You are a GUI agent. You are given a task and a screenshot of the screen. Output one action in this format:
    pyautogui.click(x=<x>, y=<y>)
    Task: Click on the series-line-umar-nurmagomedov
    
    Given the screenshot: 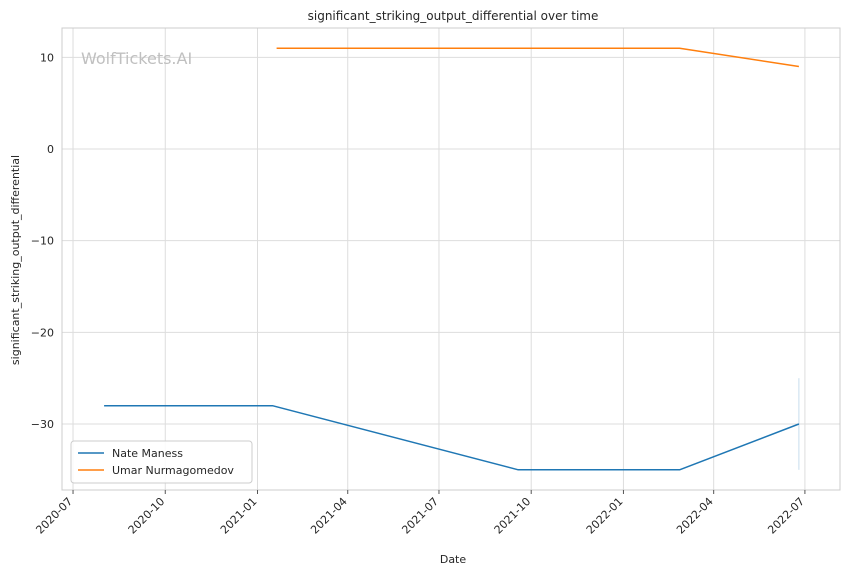 What is the action you would take?
    pyautogui.click(x=538, y=57)
    